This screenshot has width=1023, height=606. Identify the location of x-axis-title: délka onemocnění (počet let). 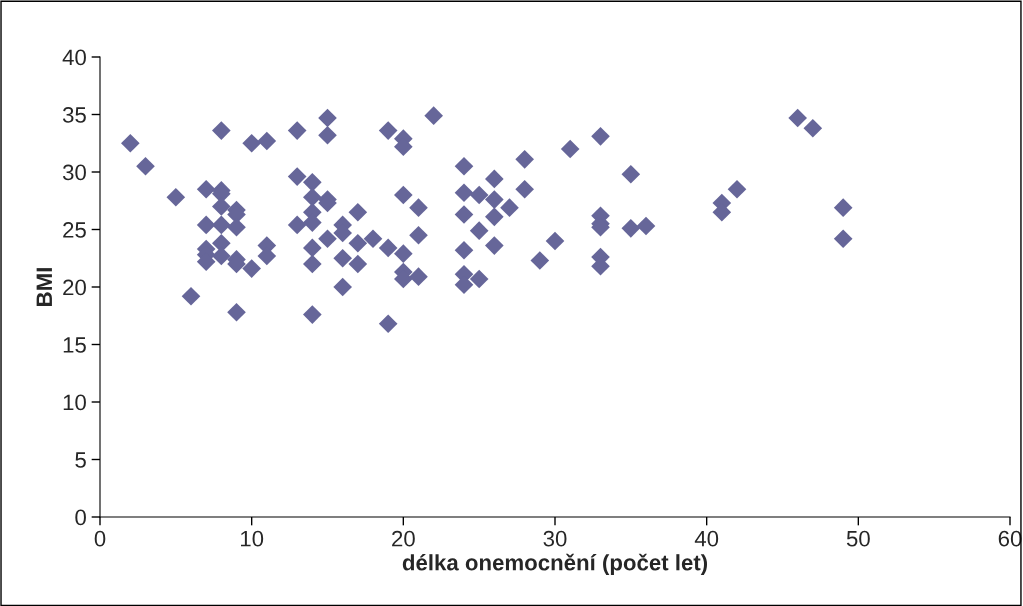
(555, 564).